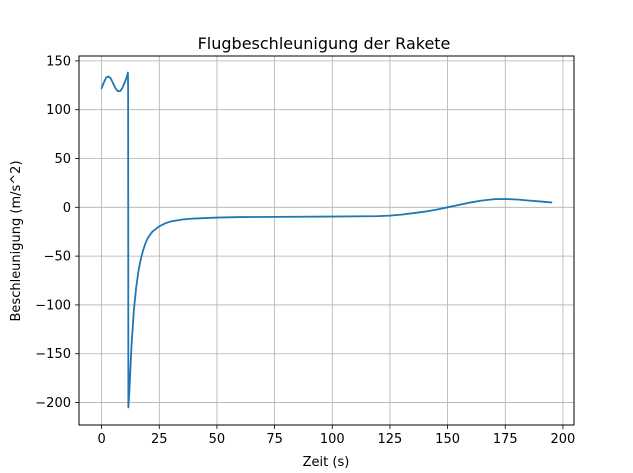  I want to click on y-tick-label: 150, so click(58, 61).